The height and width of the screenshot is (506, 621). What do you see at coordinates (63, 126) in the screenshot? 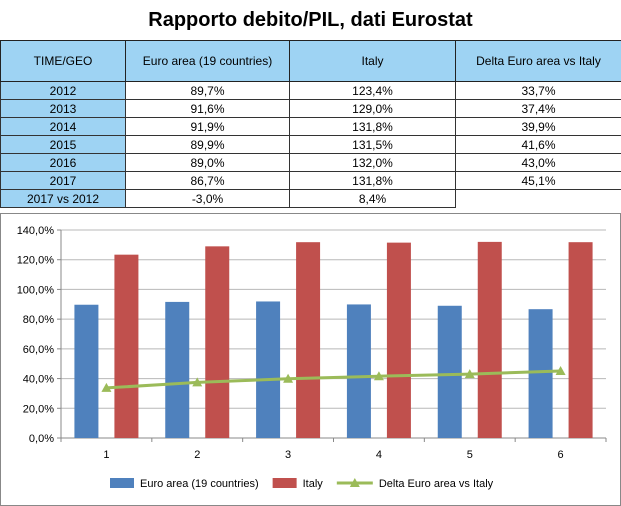
I see `row-label: 2014` at bounding box center [63, 126].